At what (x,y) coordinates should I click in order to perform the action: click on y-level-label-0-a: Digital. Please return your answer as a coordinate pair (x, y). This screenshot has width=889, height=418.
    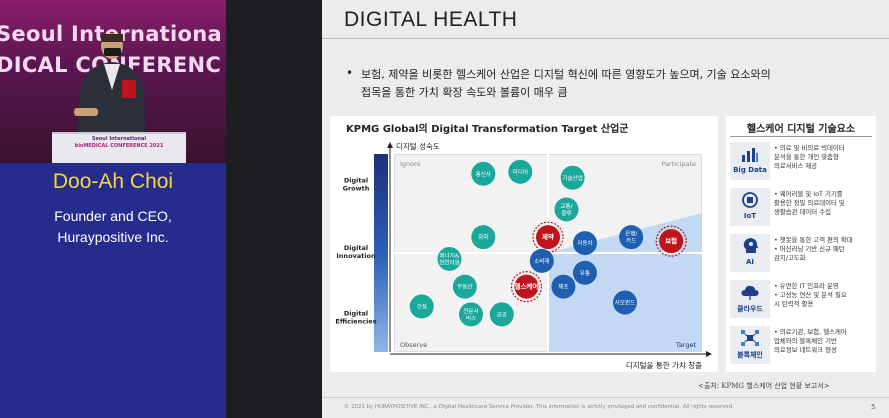
    Looking at the image, I should click on (356, 181).